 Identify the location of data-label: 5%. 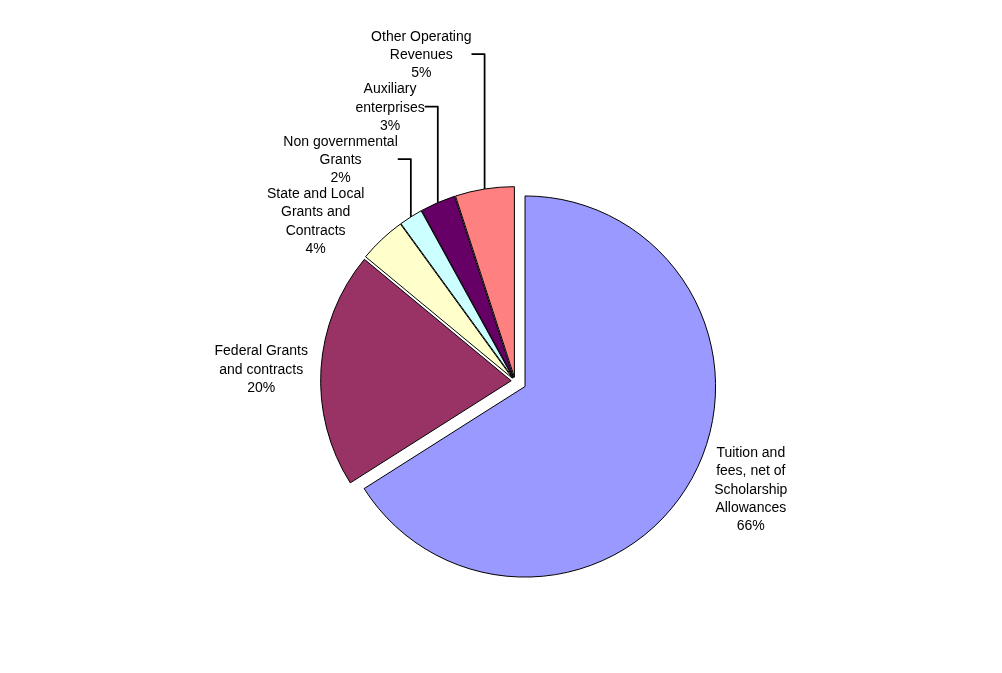
(421, 72).